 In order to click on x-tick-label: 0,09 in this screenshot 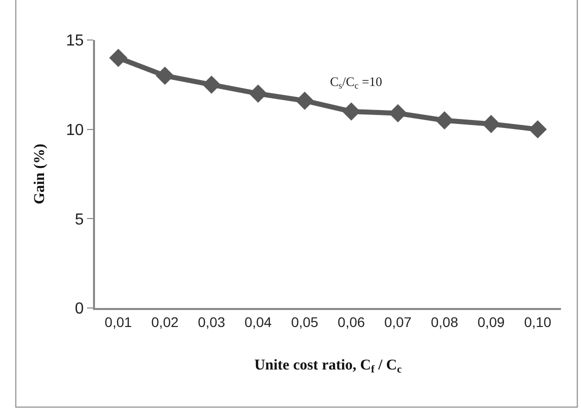, I will do `click(491, 322)`.